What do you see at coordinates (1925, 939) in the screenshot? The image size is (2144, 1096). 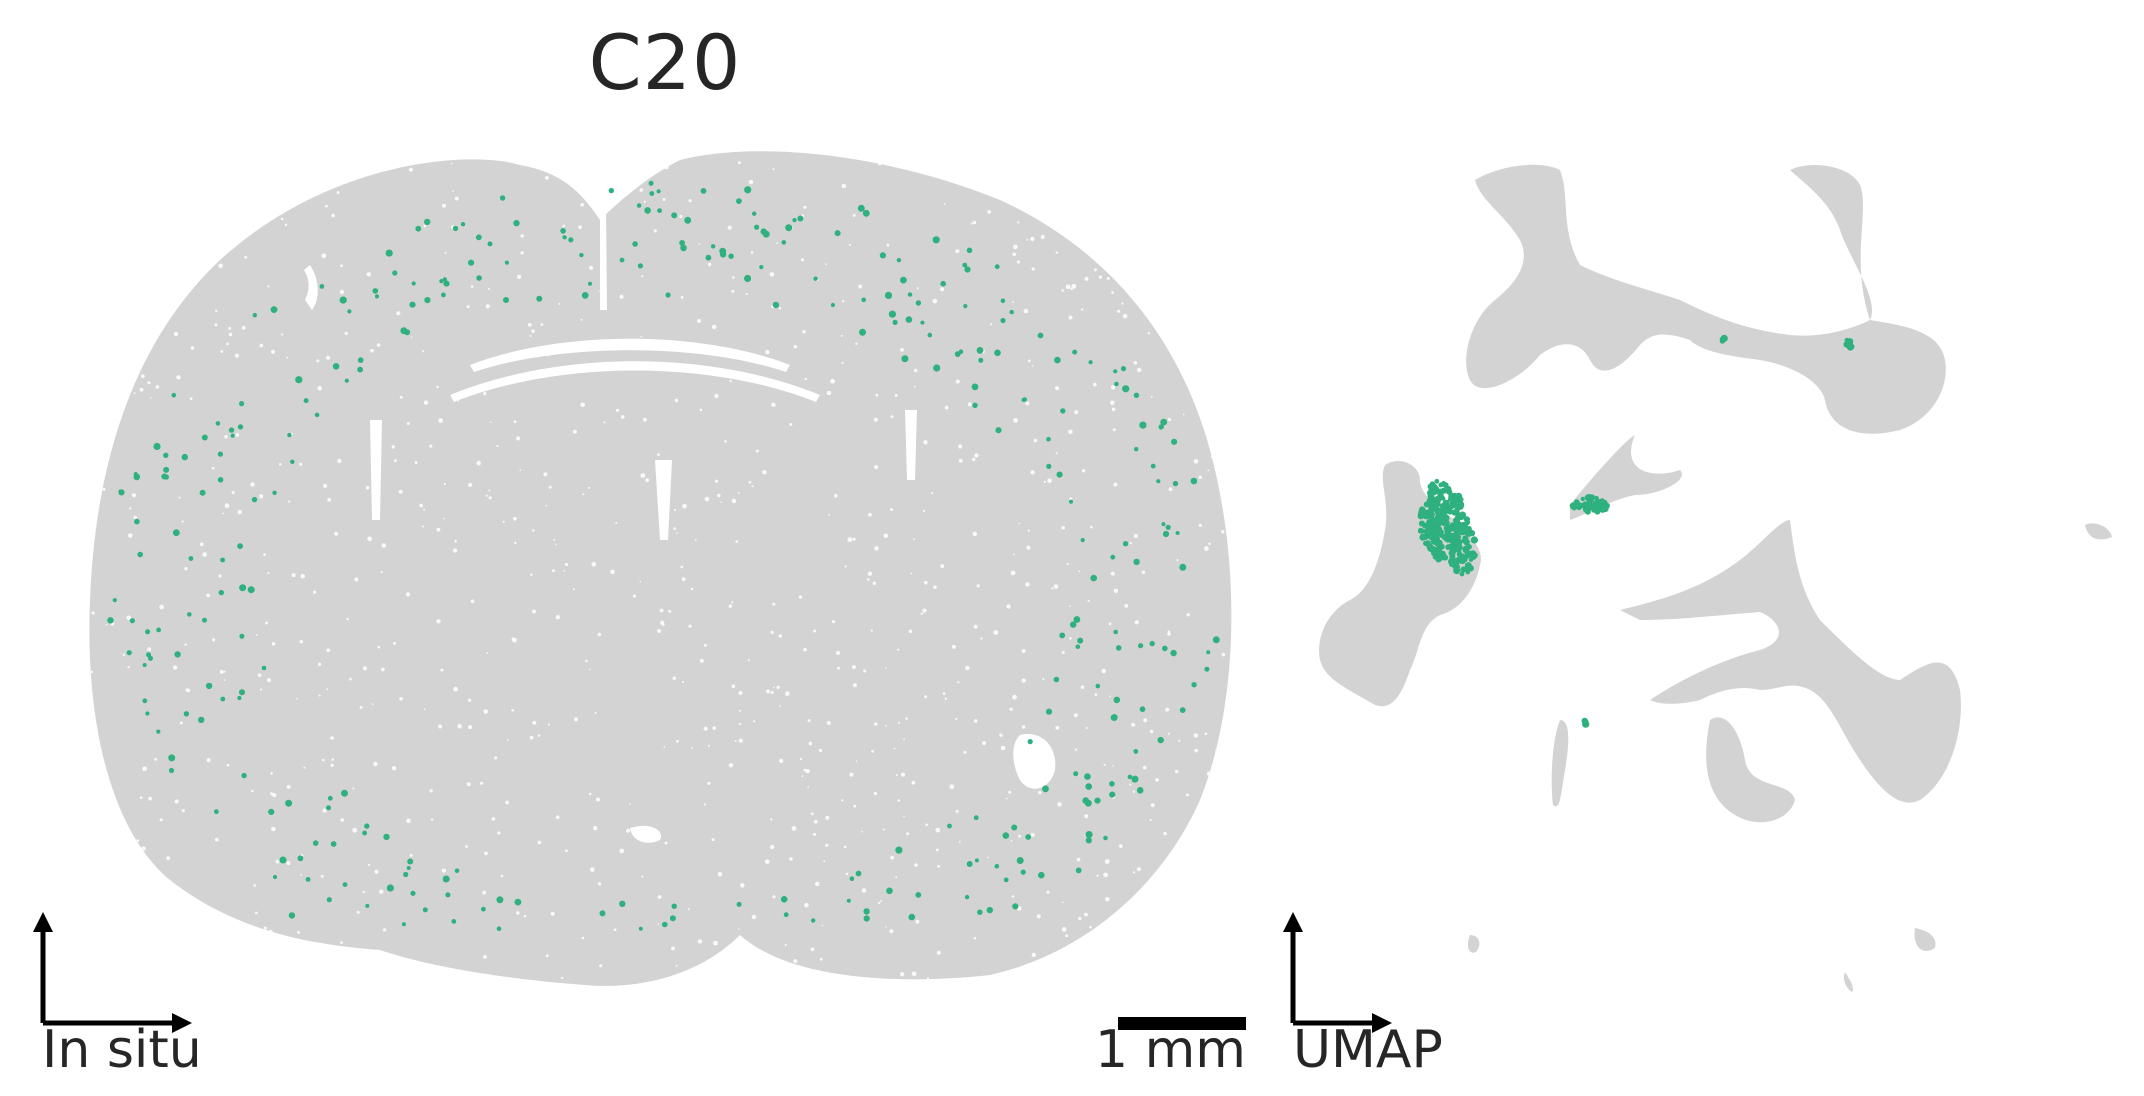 I see `umap-cluster` at bounding box center [1925, 939].